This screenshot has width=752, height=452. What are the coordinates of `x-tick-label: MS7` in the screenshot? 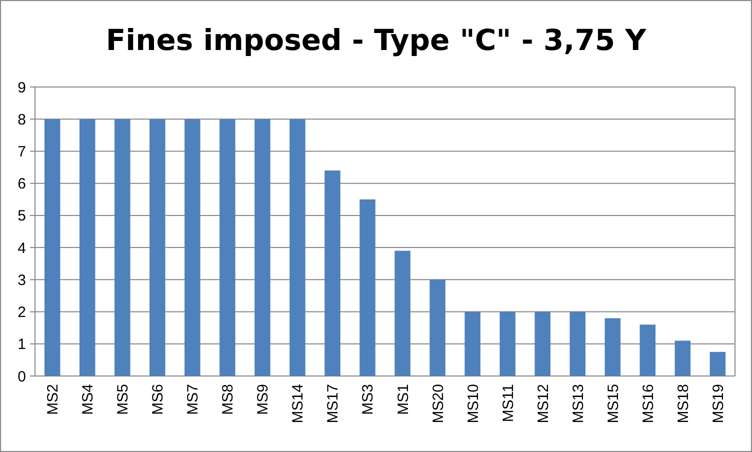 It's located at (193, 399).